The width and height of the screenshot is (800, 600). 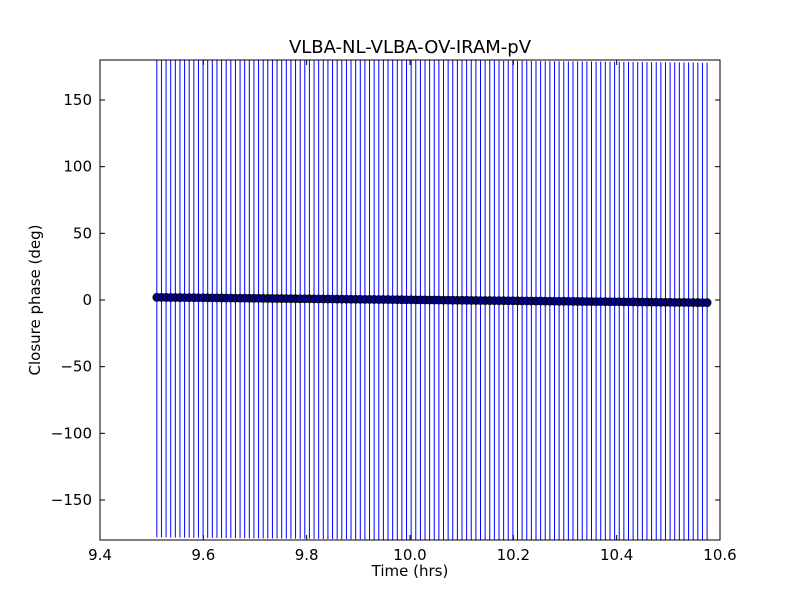 What do you see at coordinates (410, 47) in the screenshot?
I see `chart-title: VLBA-NL-VLBA-OV-IRAM-pV` at bounding box center [410, 47].